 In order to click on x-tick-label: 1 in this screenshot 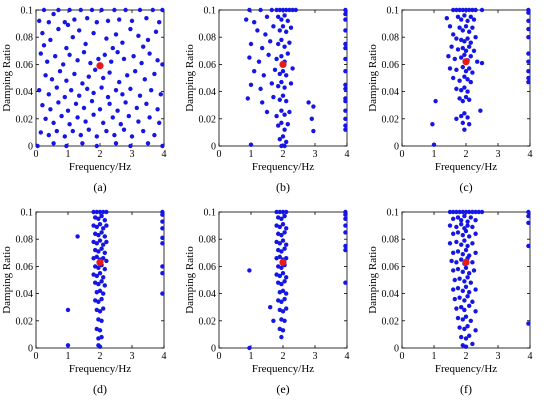, I will do `click(251, 356)`.